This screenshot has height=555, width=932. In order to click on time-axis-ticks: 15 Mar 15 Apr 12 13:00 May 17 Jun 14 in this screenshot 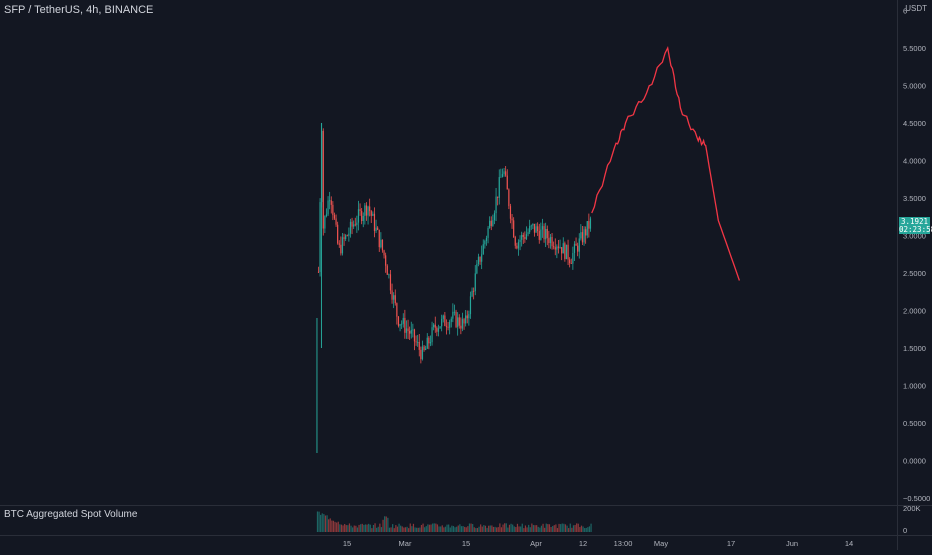, I will do `click(598, 543)`.